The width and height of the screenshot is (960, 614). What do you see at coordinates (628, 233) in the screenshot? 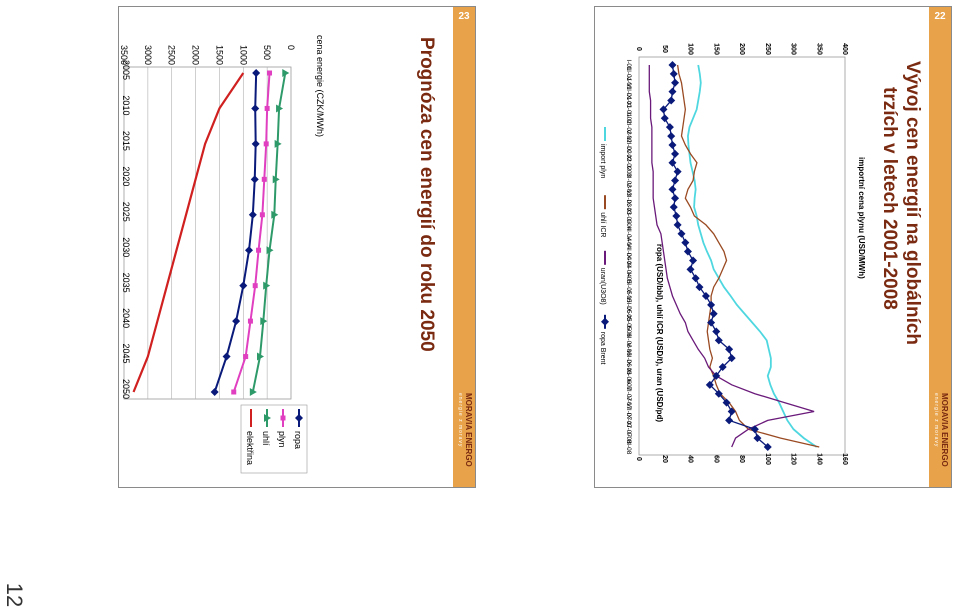
I see `category-tick-label: III-04` at bounding box center [628, 233].